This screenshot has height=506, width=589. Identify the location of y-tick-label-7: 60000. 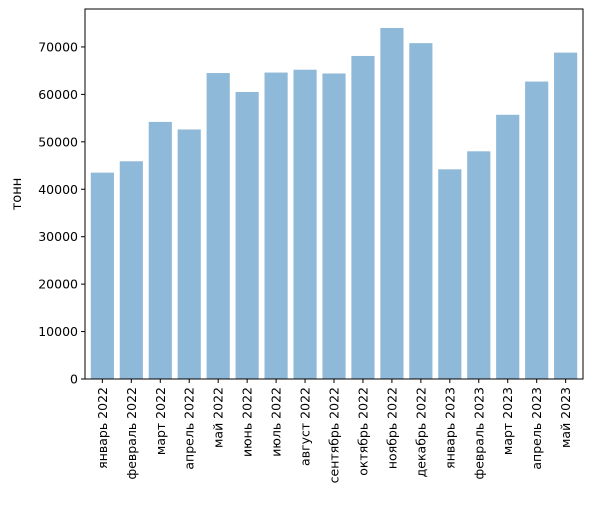
(58, 94).